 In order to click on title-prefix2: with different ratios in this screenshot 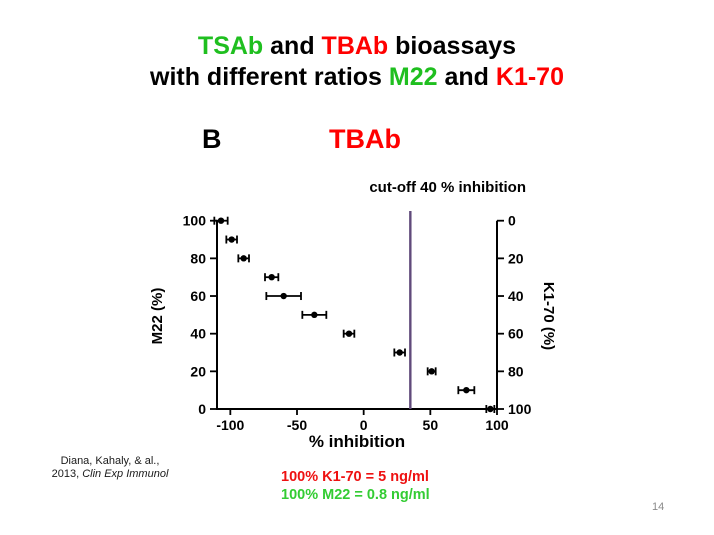, I will do `click(269, 77)`.